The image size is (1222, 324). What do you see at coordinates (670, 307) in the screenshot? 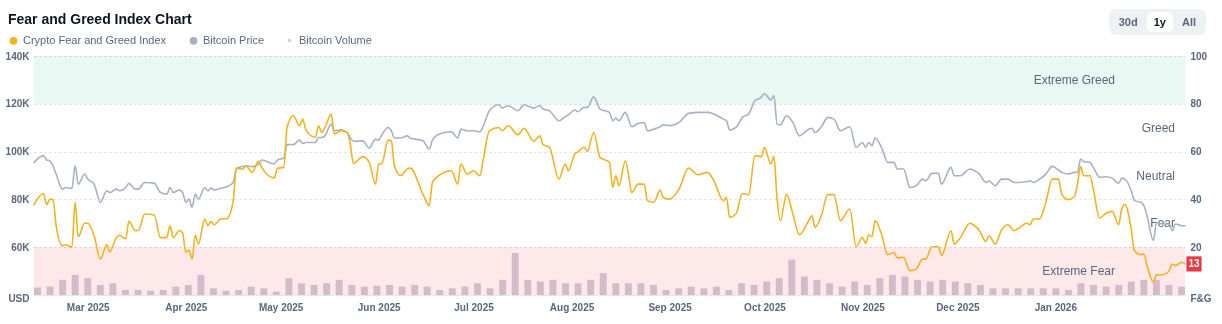
I see `x-tick-label: Sep 2025` at bounding box center [670, 307].